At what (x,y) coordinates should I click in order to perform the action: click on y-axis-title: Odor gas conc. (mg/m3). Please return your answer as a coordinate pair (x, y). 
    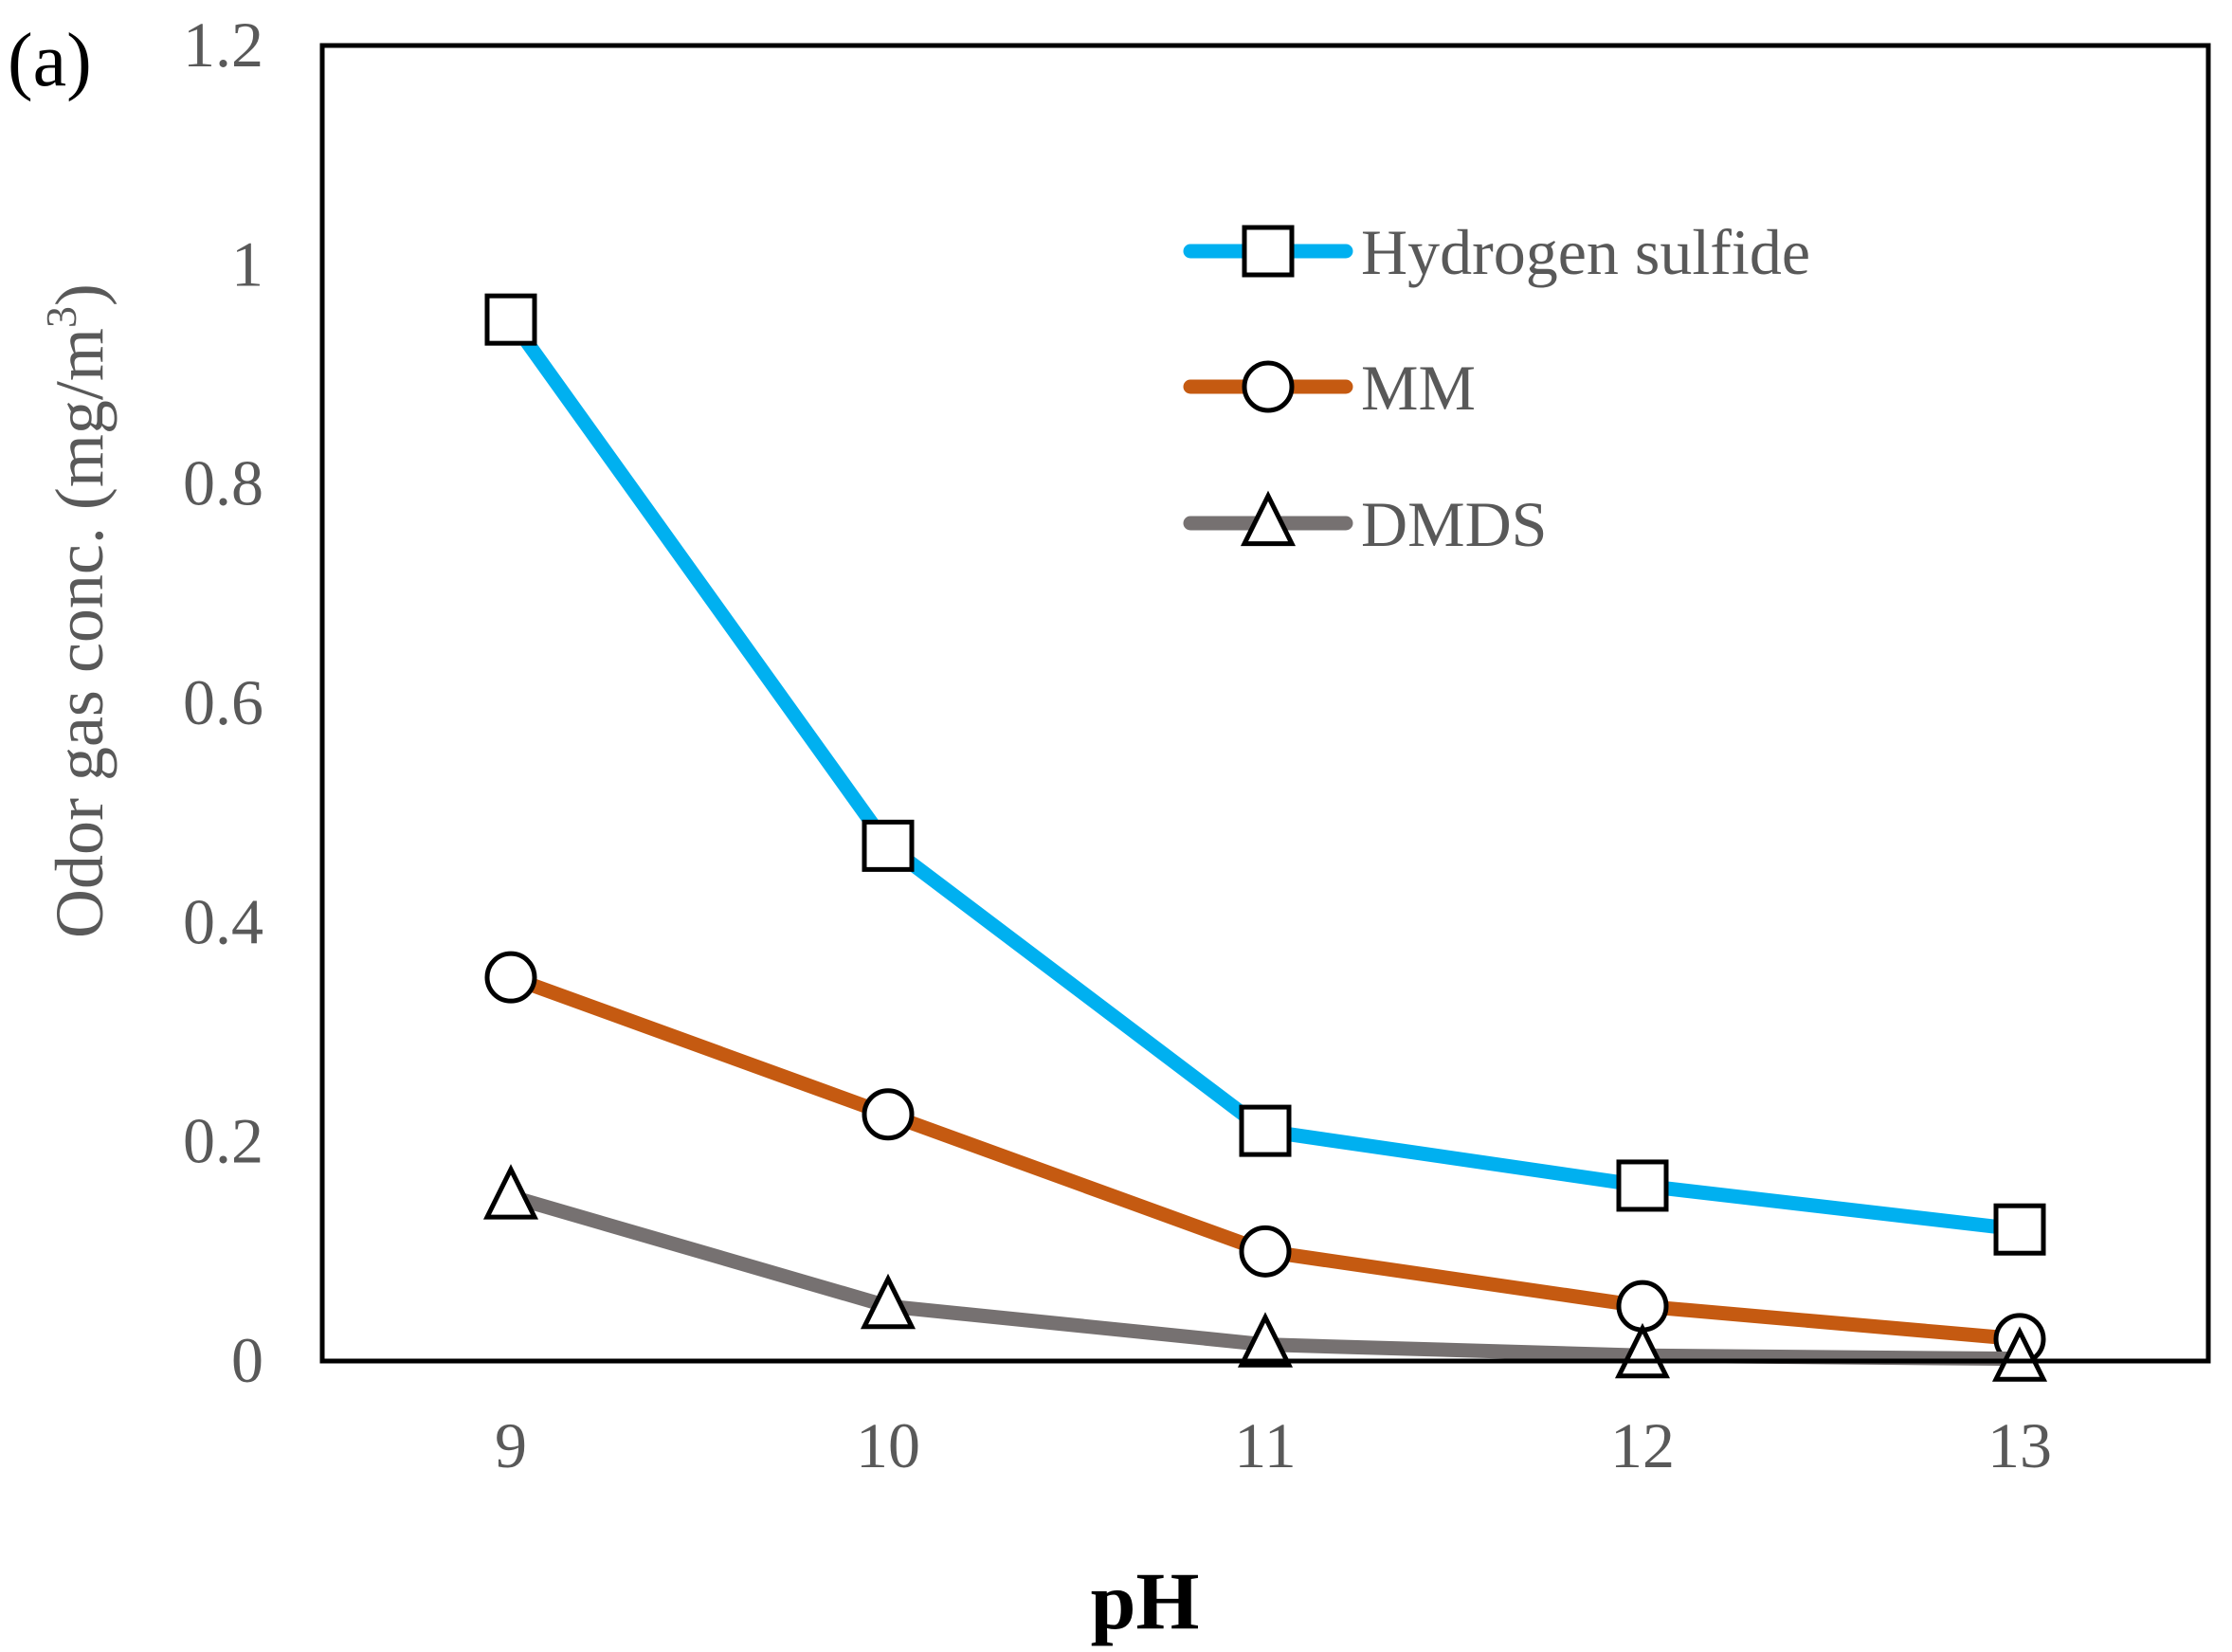
    Looking at the image, I should click on (78, 610).